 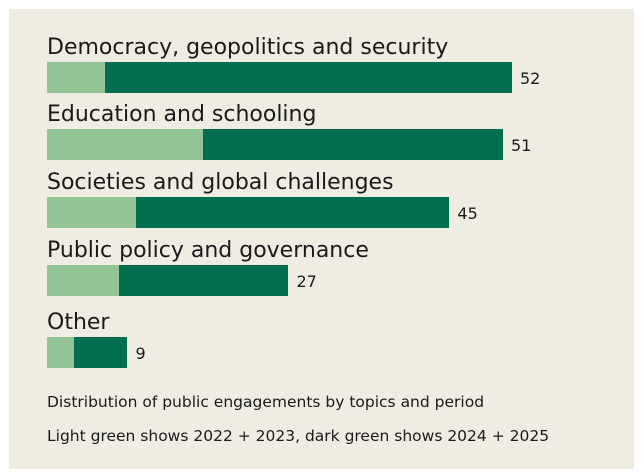 I want to click on value-label: 9, so click(x=140, y=353).